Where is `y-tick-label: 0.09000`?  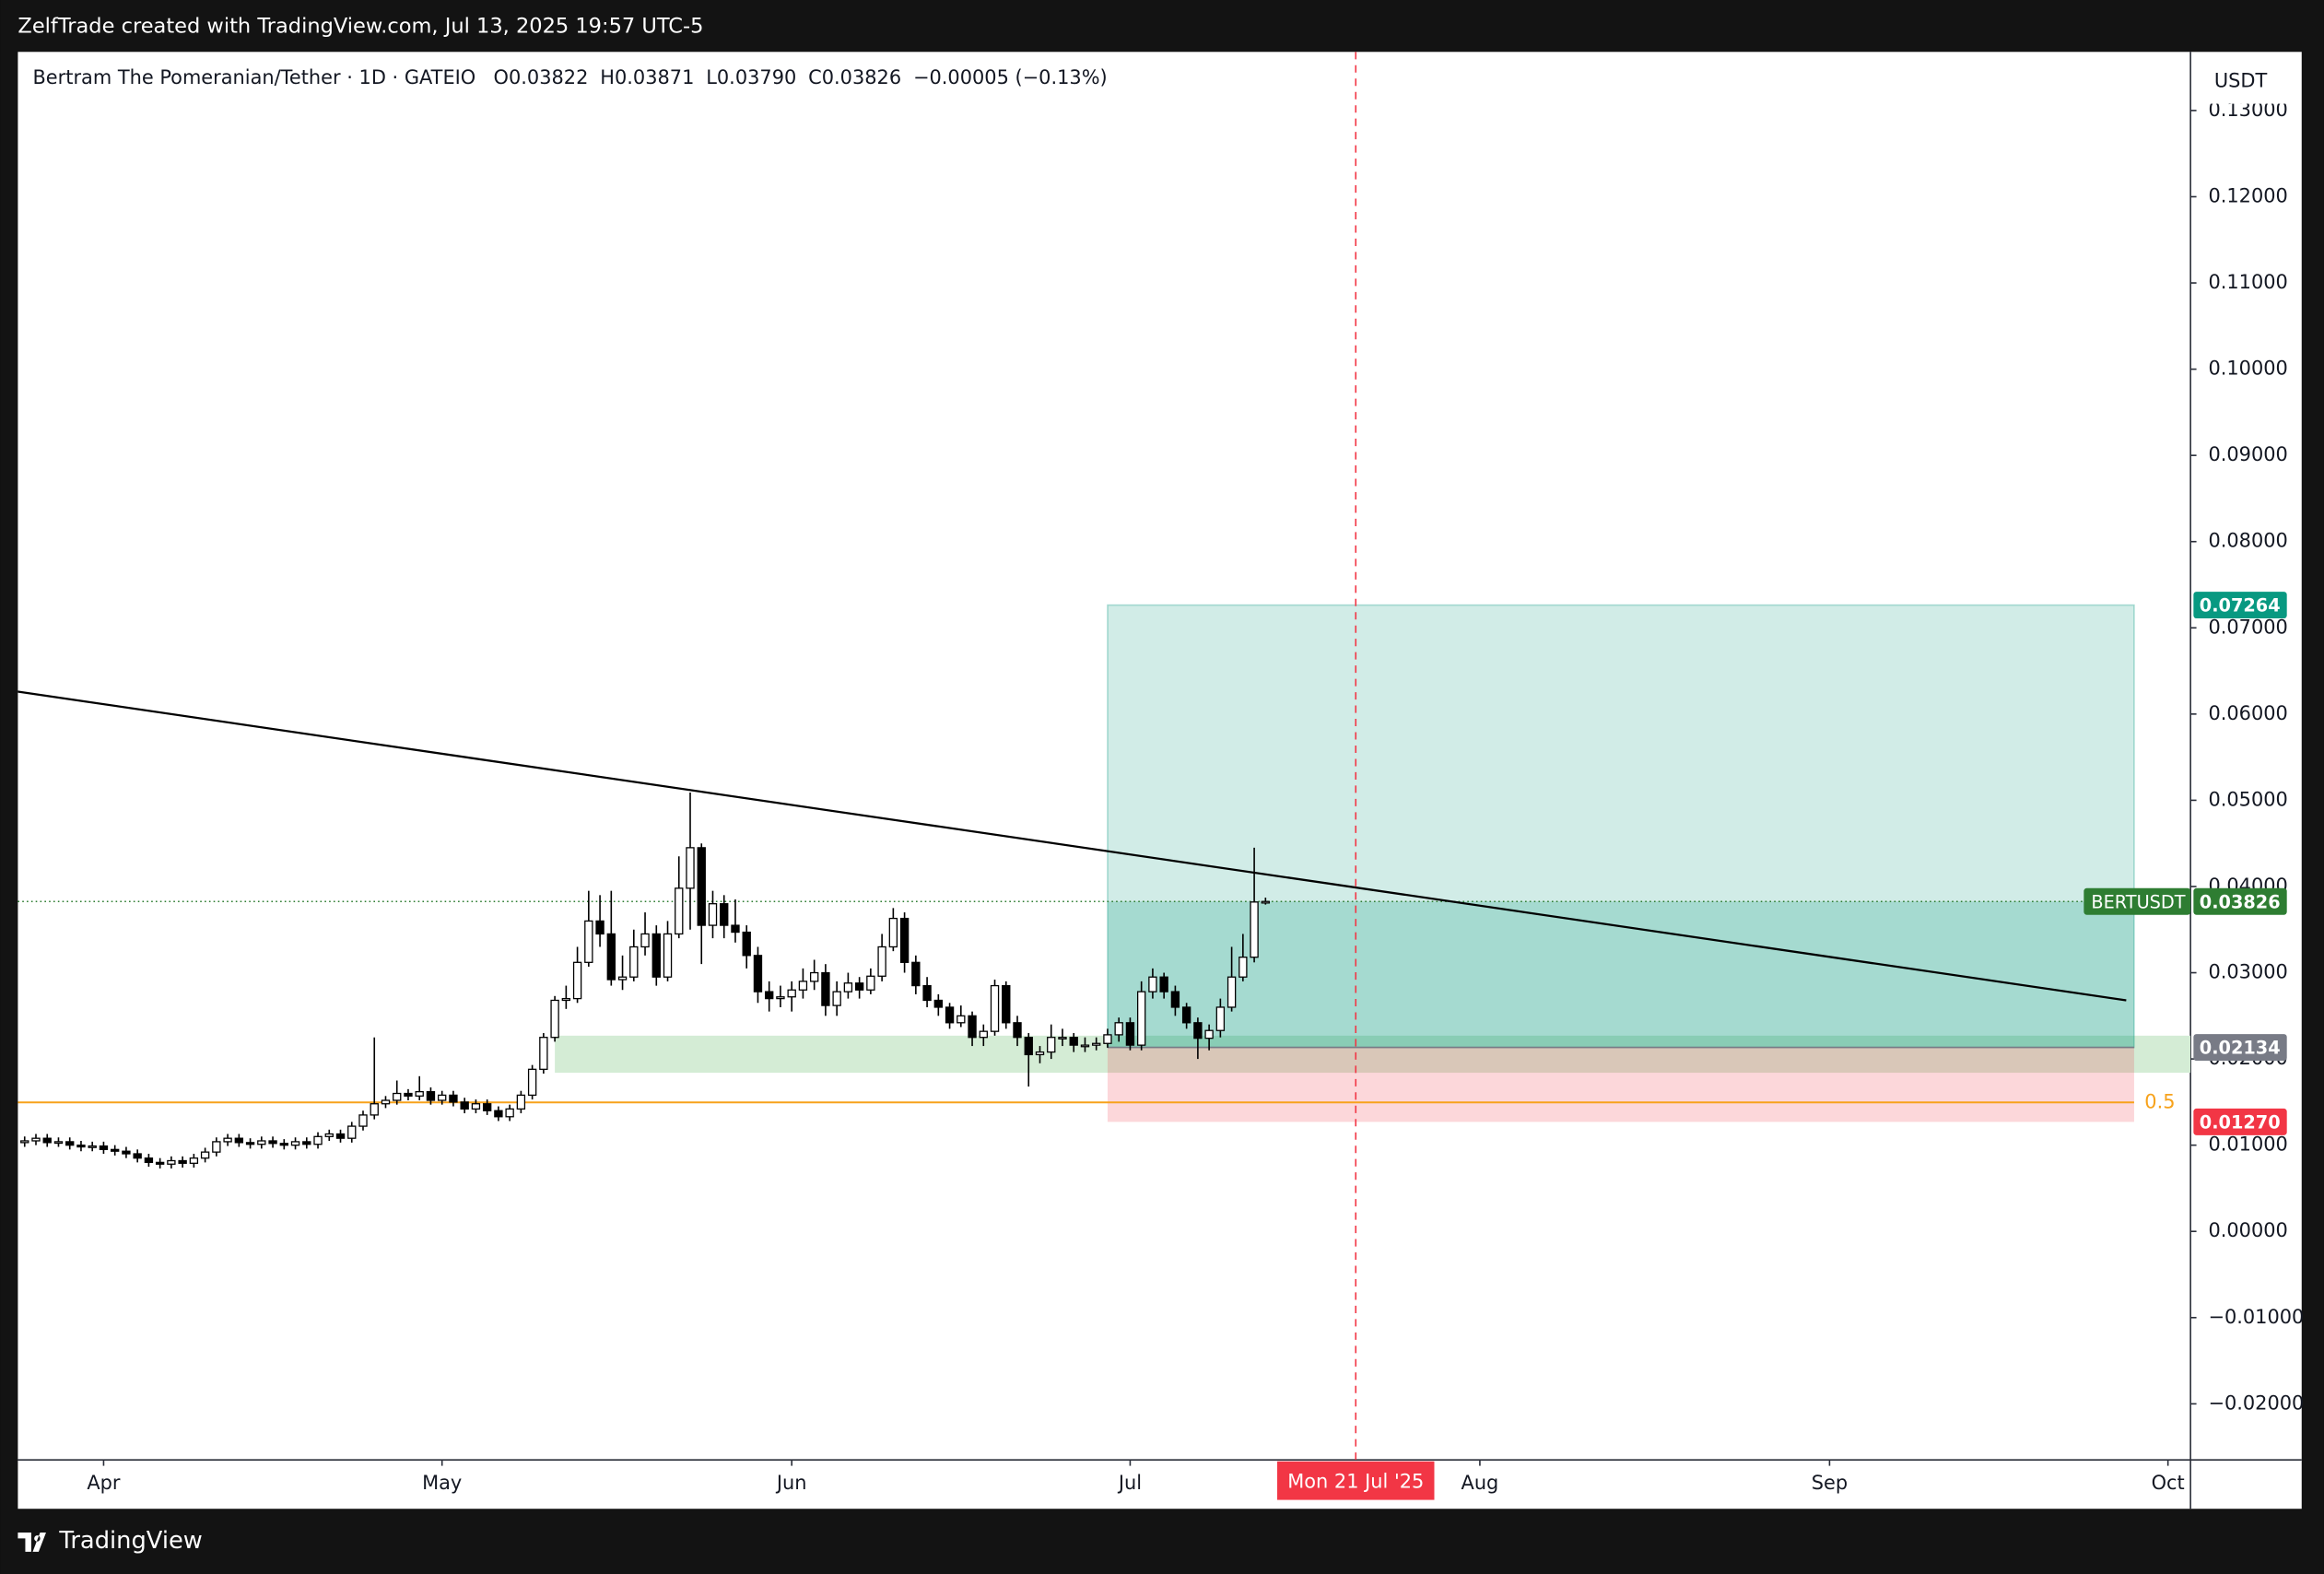 y-tick-label: 0.09000 is located at coordinates (2247, 454).